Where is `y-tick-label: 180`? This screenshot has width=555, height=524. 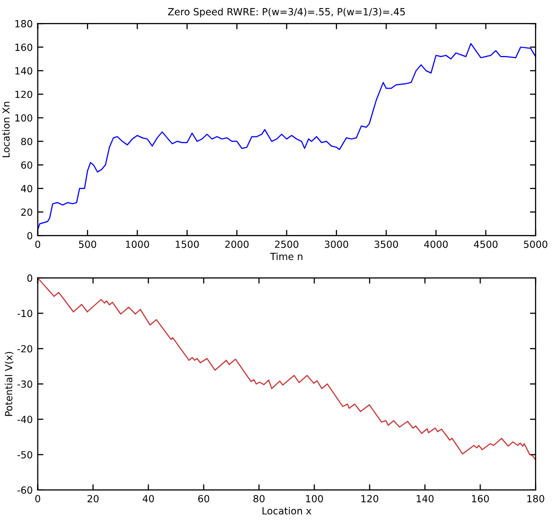
y-tick-label: 180 is located at coordinates (23, 24).